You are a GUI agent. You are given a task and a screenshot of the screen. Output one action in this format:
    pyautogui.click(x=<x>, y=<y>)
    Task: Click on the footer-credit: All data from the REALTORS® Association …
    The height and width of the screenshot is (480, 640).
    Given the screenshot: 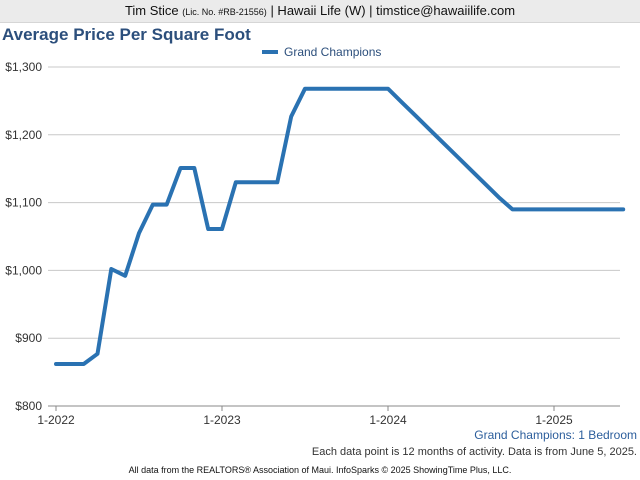 What is the action you would take?
    pyautogui.click(x=320, y=470)
    